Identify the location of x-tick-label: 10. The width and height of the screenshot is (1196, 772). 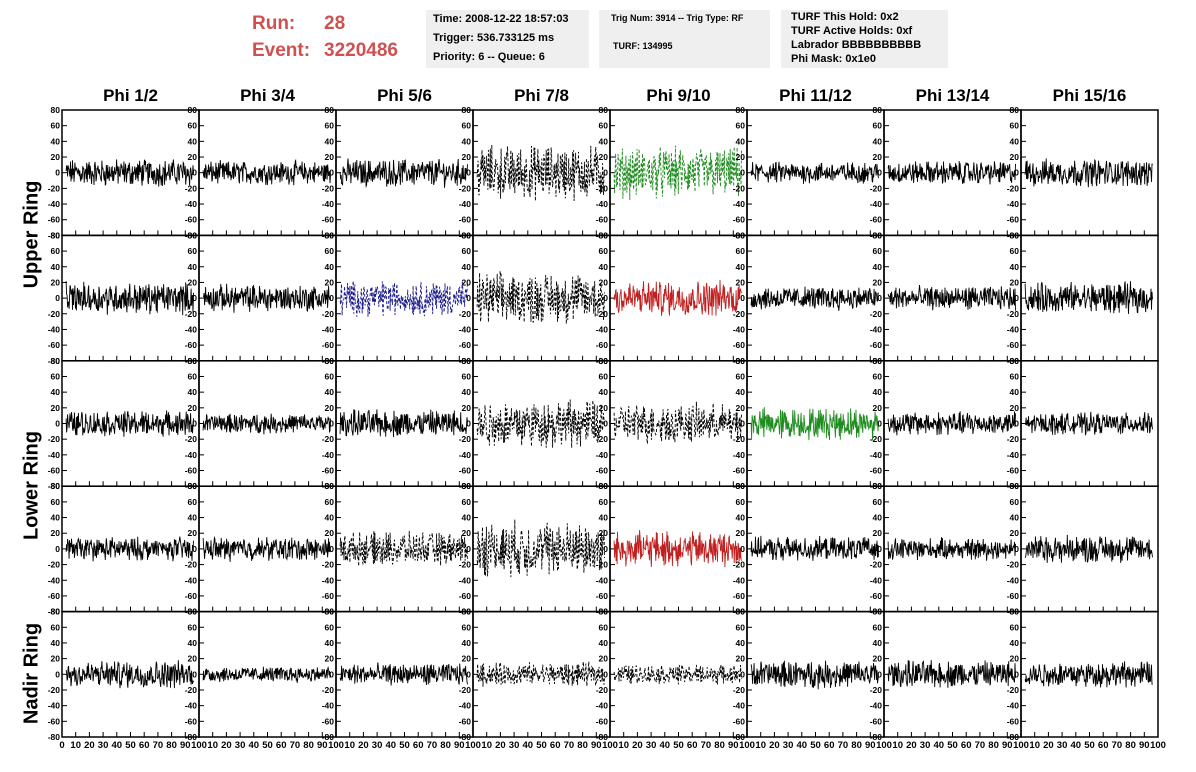
(75, 745).